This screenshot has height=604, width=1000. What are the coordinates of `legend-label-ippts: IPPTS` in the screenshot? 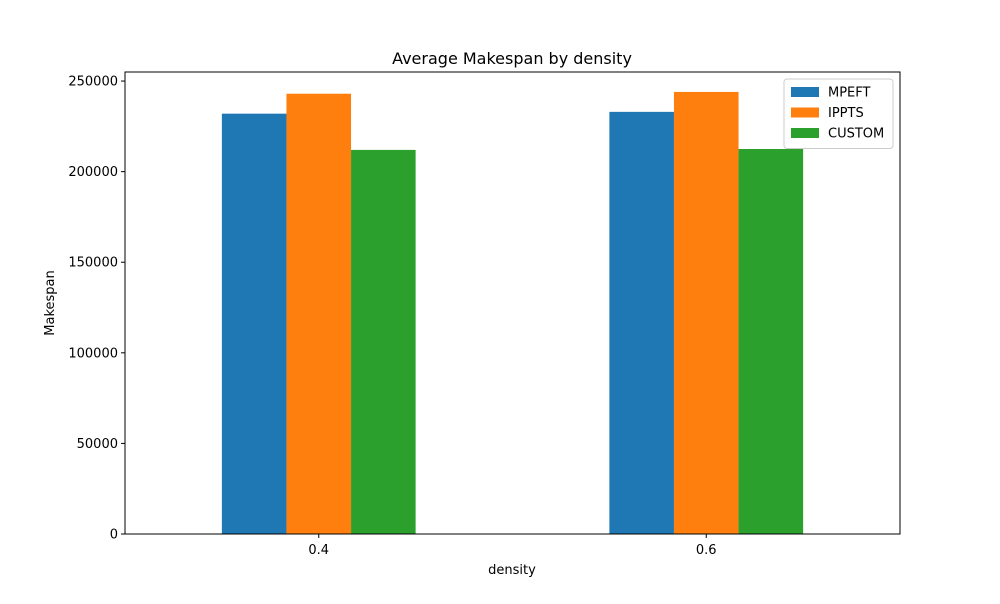 It's located at (846, 113).